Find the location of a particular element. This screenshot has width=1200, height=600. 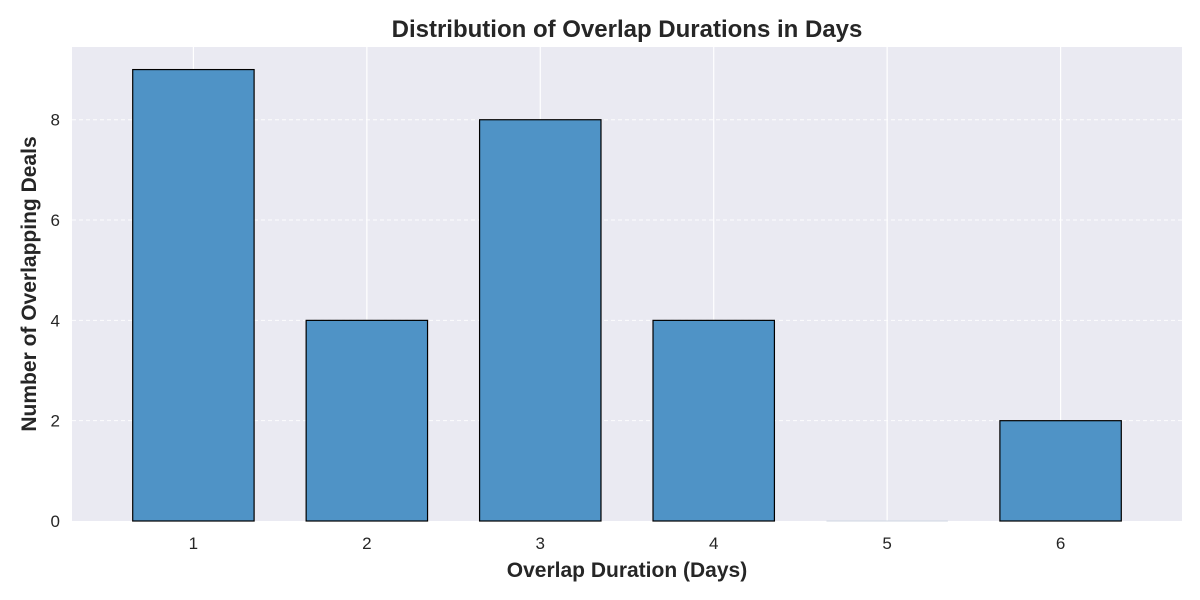

x-tick-label: 3 is located at coordinates (540, 543).